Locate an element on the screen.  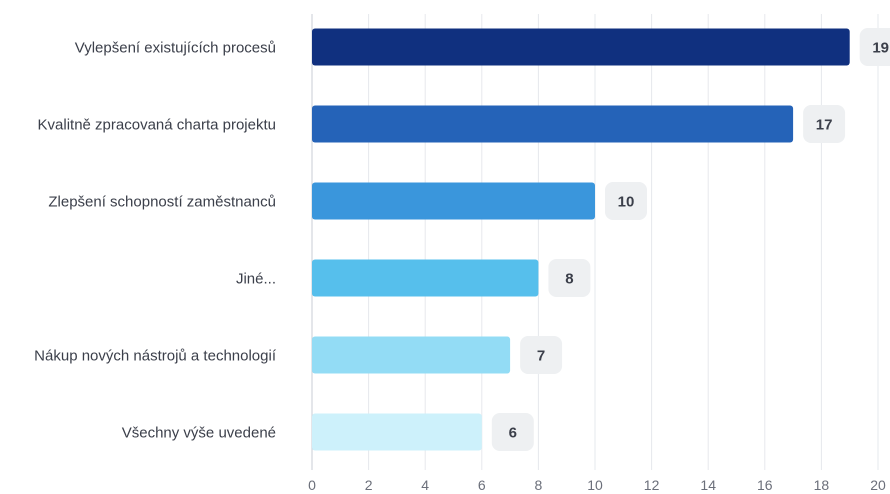
x-tick-label: 6 is located at coordinates (482, 485).